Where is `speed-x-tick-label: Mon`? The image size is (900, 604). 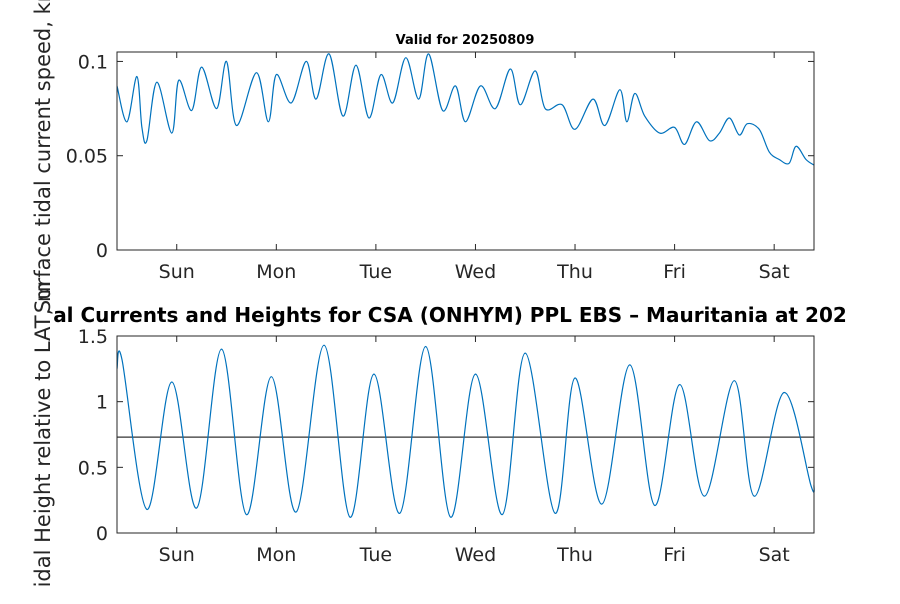 speed-x-tick-label: Mon is located at coordinates (276, 272).